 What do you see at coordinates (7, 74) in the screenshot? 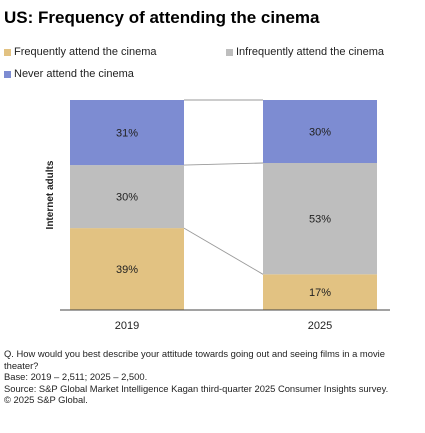
I see `legend-swatch-never` at bounding box center [7, 74].